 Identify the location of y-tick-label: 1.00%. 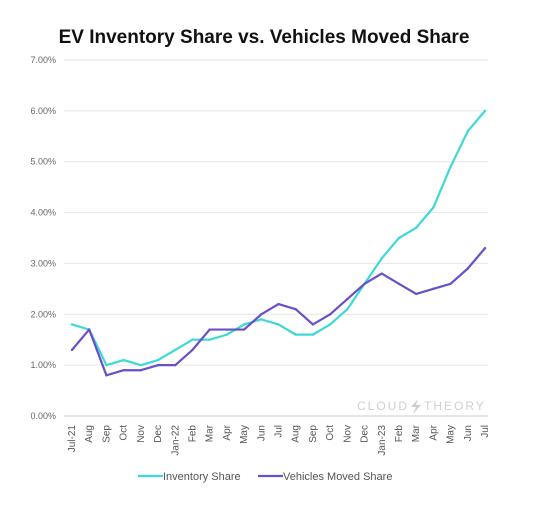
(43, 365).